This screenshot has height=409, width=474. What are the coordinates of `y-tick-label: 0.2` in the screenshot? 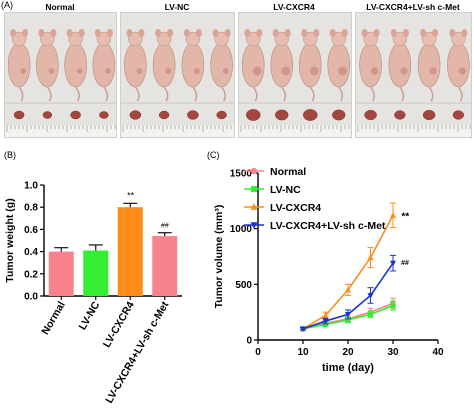 It's located at (31, 274).